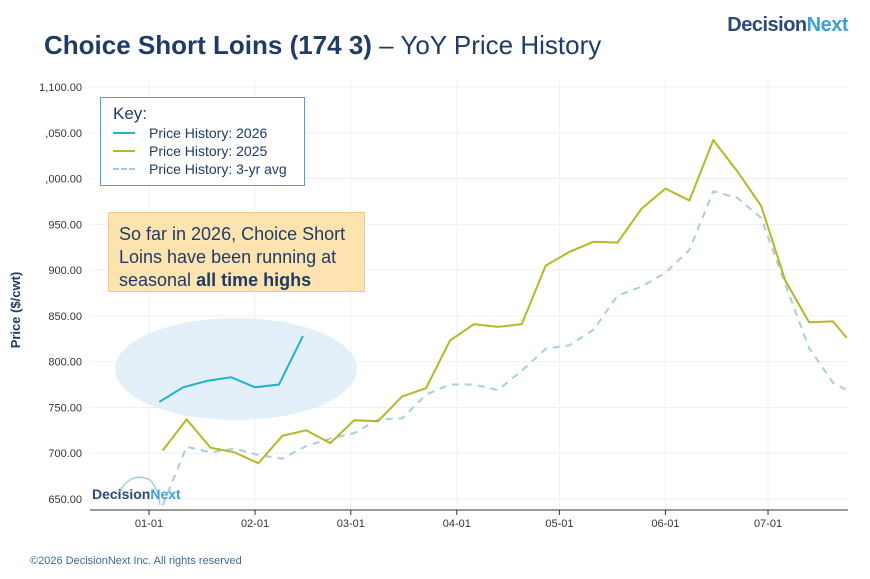 The width and height of the screenshot is (870, 579). I want to click on x-tick-label: 07-01, so click(768, 524).